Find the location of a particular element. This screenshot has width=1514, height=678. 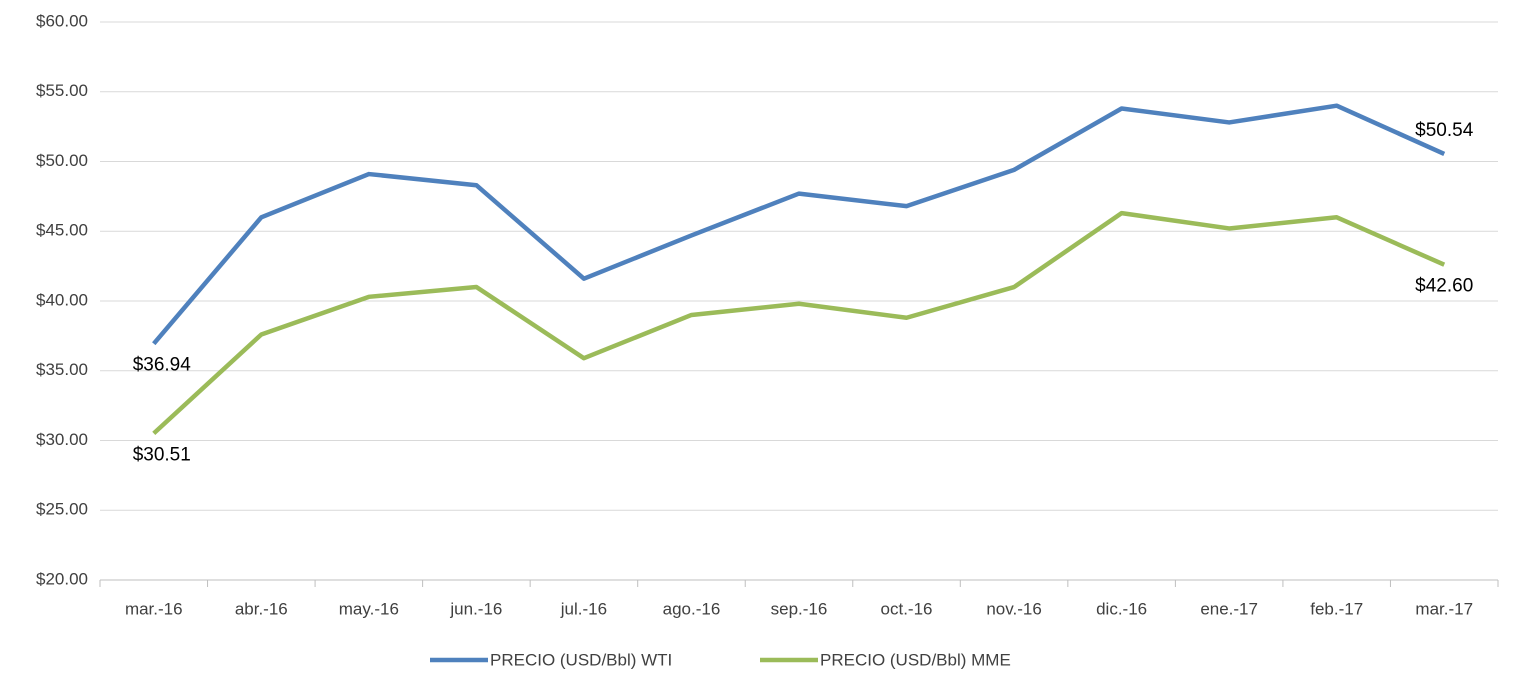

data-label: $30.51 is located at coordinates (162, 454).